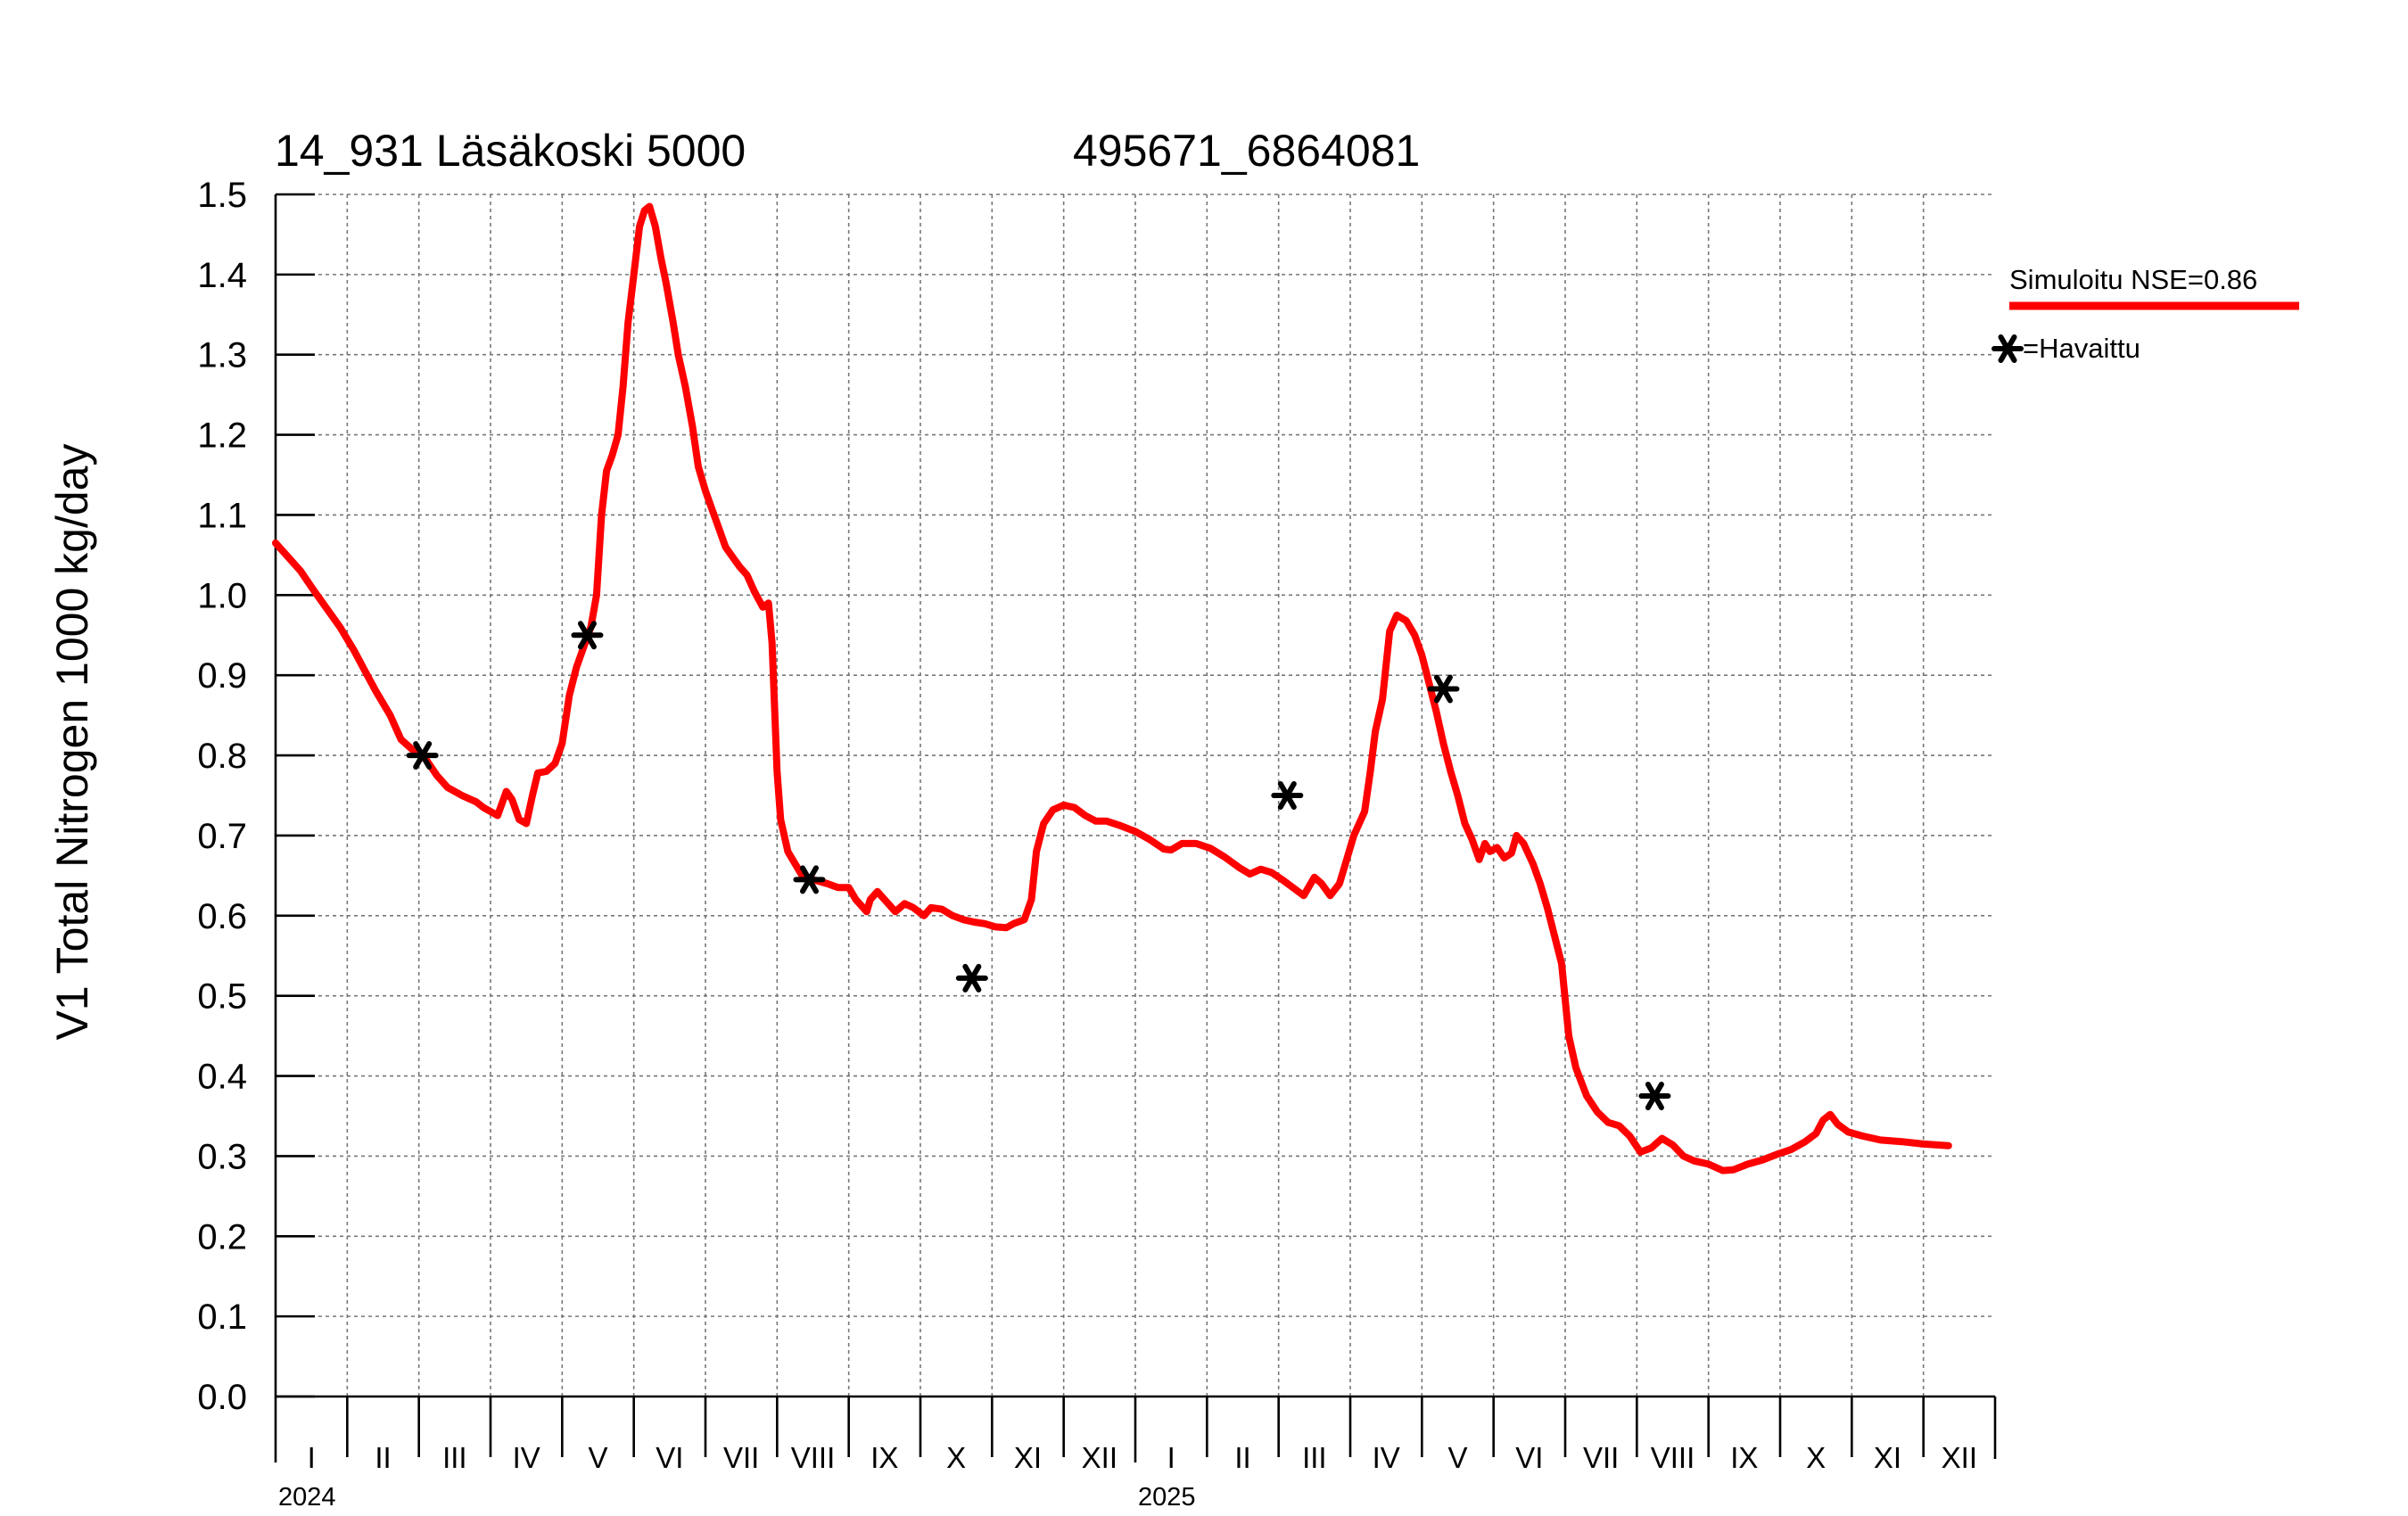 Image resolution: width=2408 pixels, height=1516 pixels. I want to click on x-year-label: 2024, so click(307, 1497).